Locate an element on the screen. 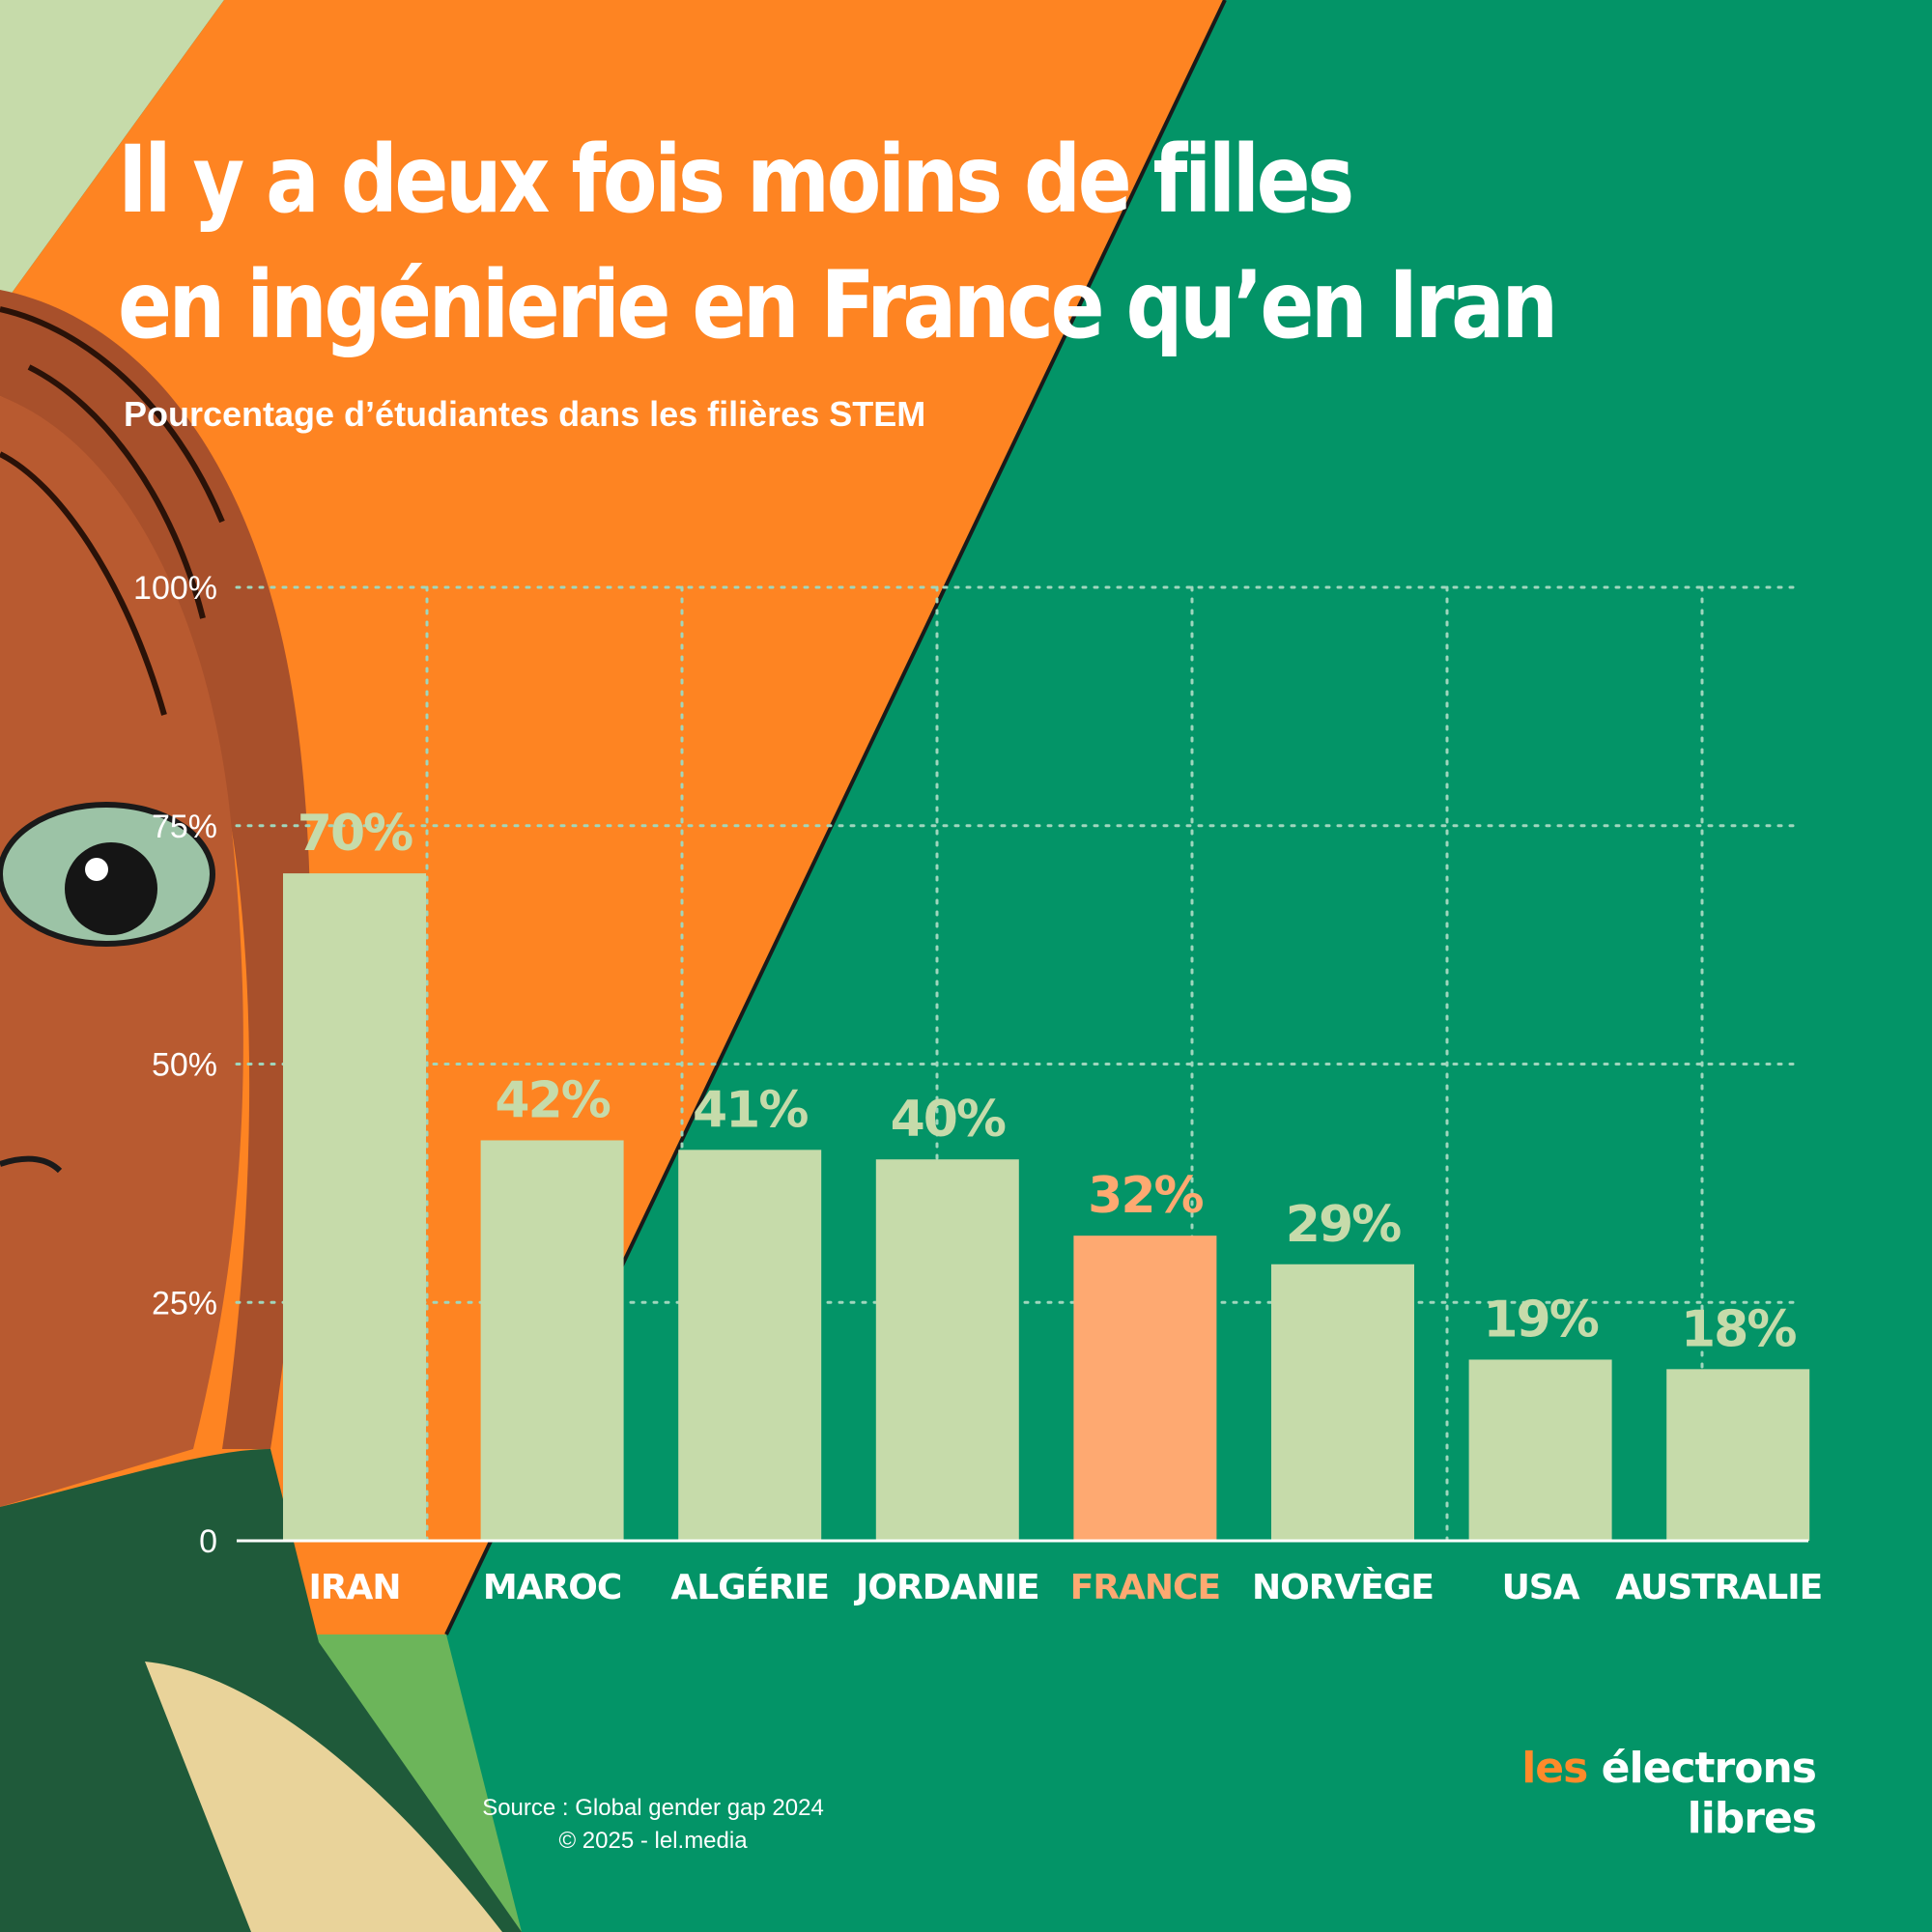  value-label: 19% is located at coordinates (1540, 1320).